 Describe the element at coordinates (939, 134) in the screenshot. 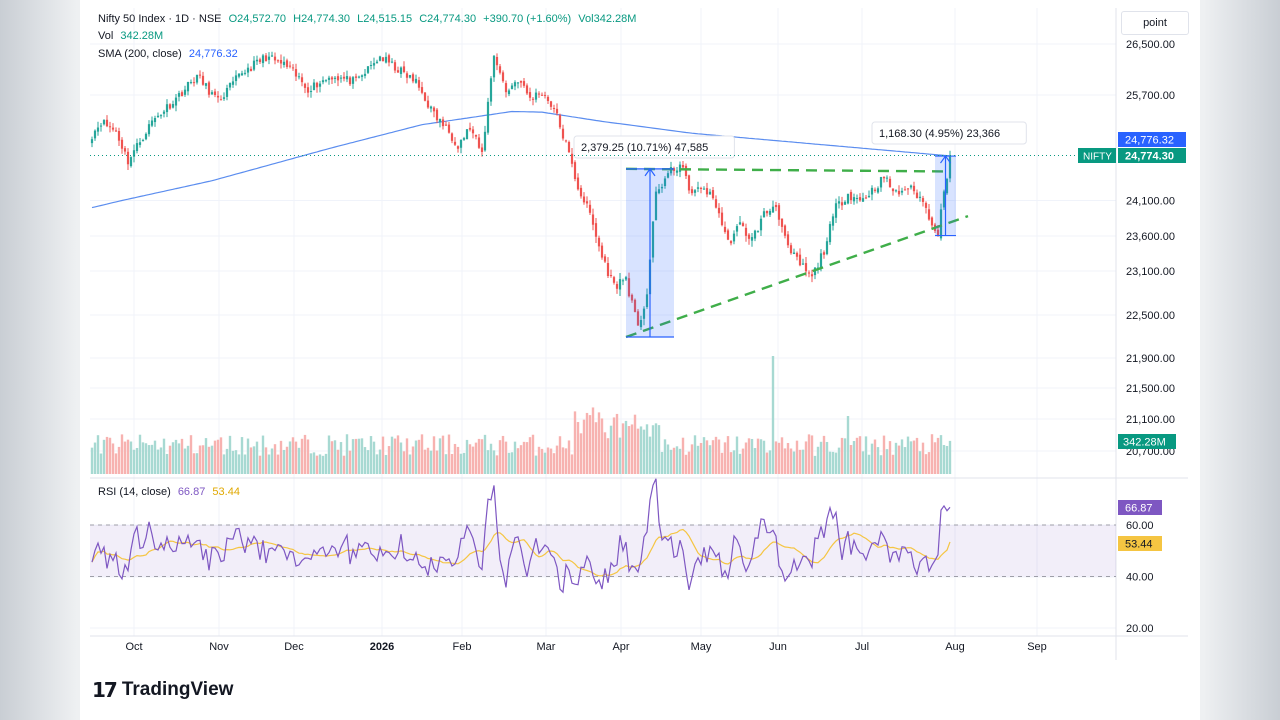

I see `measure-label: 1,168.30 (4.95%) 23,366` at that location.